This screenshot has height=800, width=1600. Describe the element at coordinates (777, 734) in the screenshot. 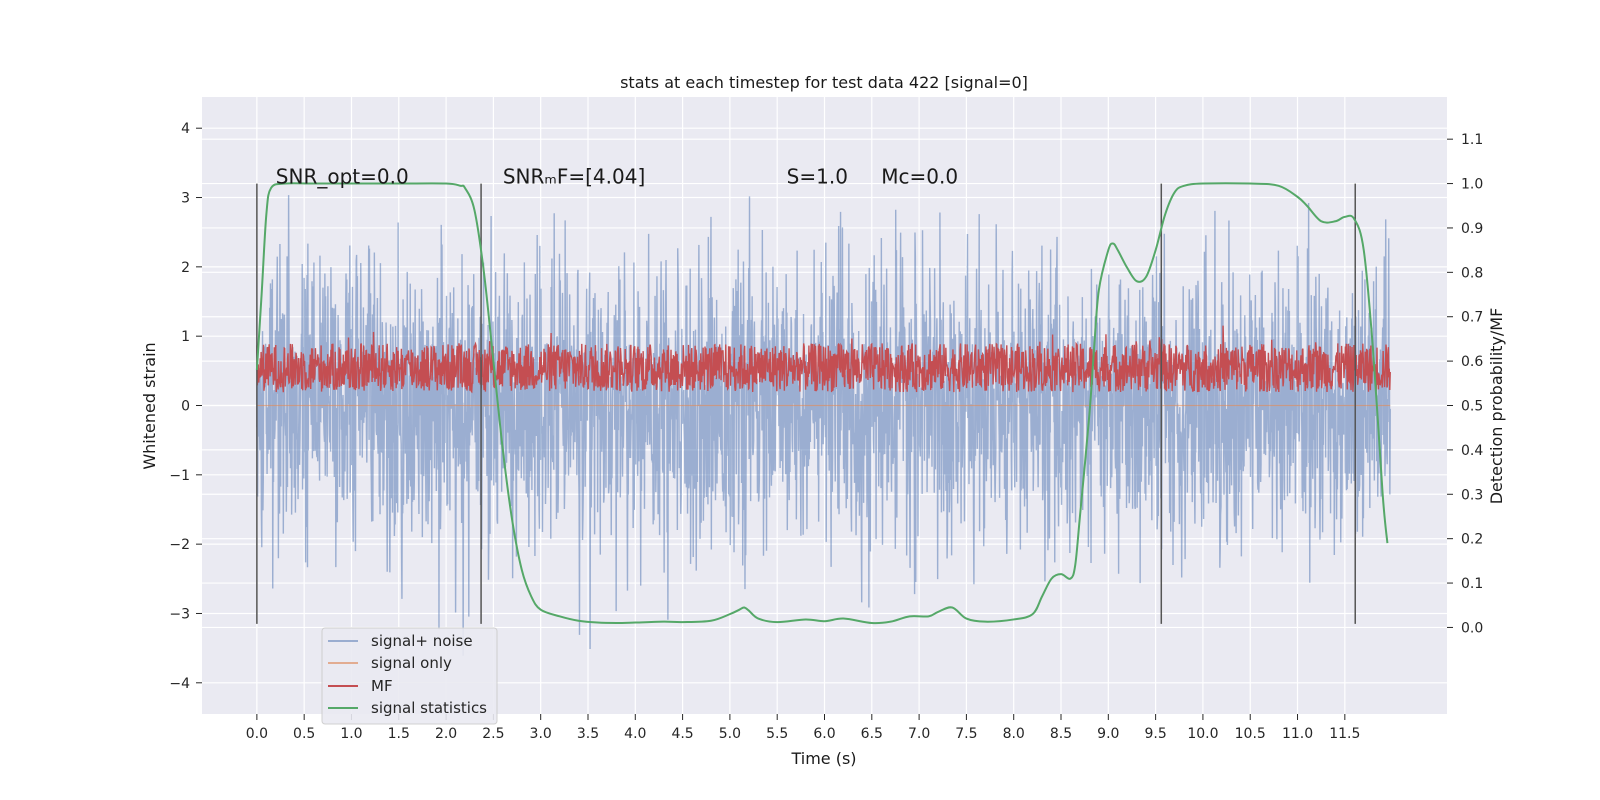

I see `x-tick-label: 5.5` at that location.